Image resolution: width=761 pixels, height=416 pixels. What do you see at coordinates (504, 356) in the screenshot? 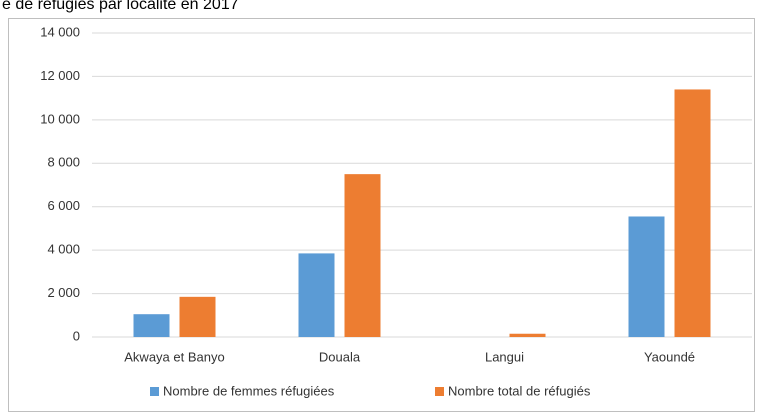
I see `x-tick-label: Langui` at bounding box center [504, 356].